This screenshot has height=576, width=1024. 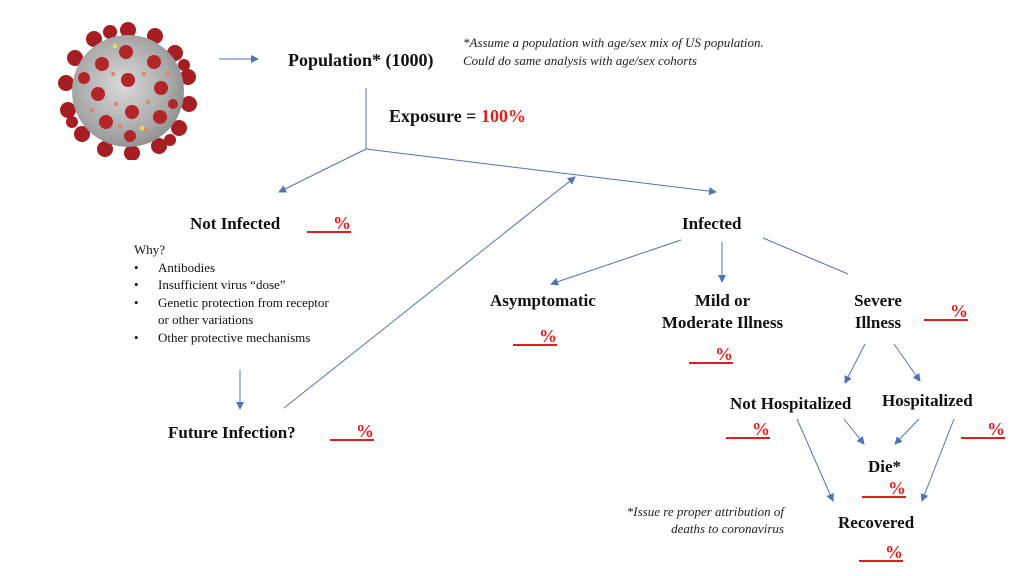 I want to click on node-hospitalized: Hospitalized, so click(x=927, y=400).